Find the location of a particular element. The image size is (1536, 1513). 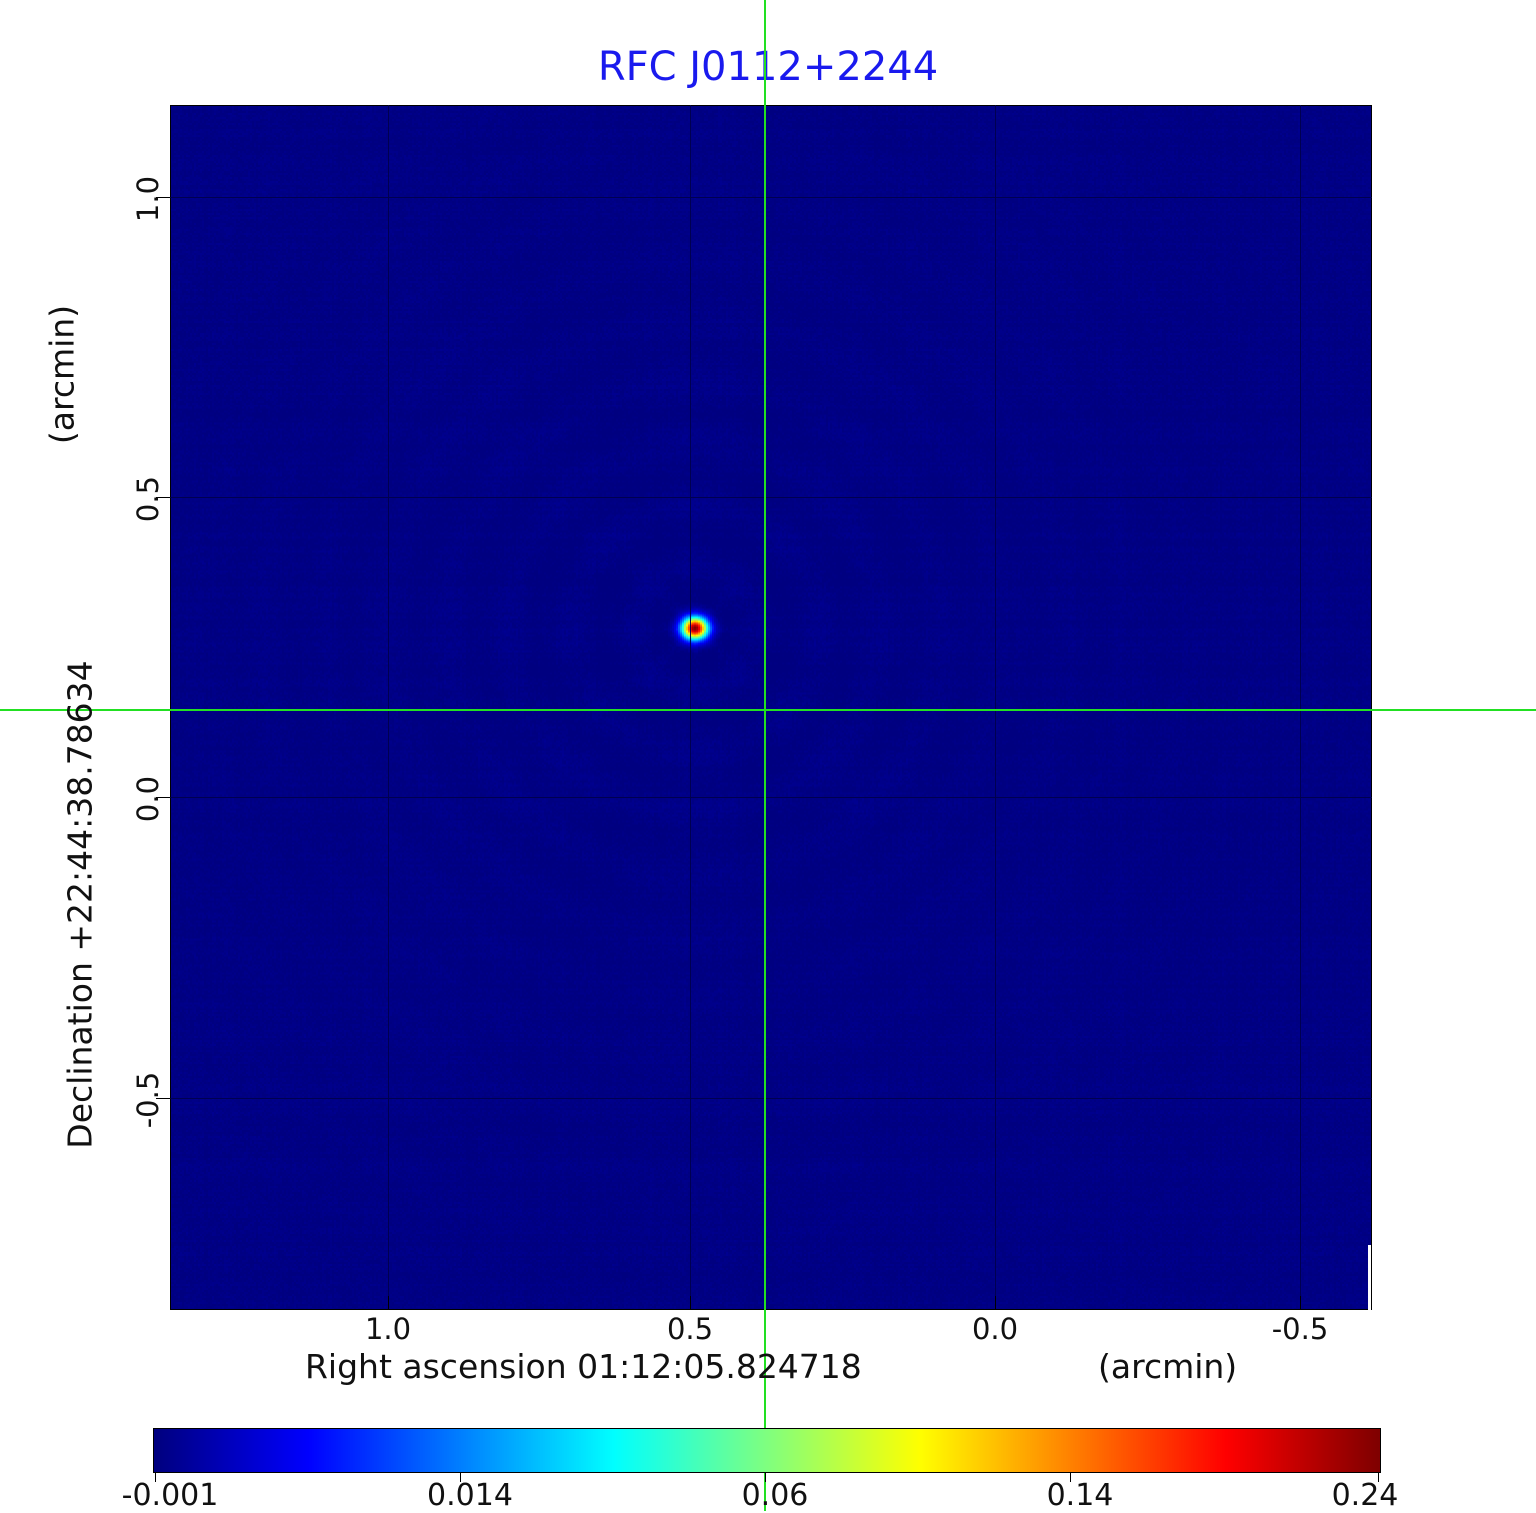

y-tick-label: 0.5 is located at coordinates (148, 499).